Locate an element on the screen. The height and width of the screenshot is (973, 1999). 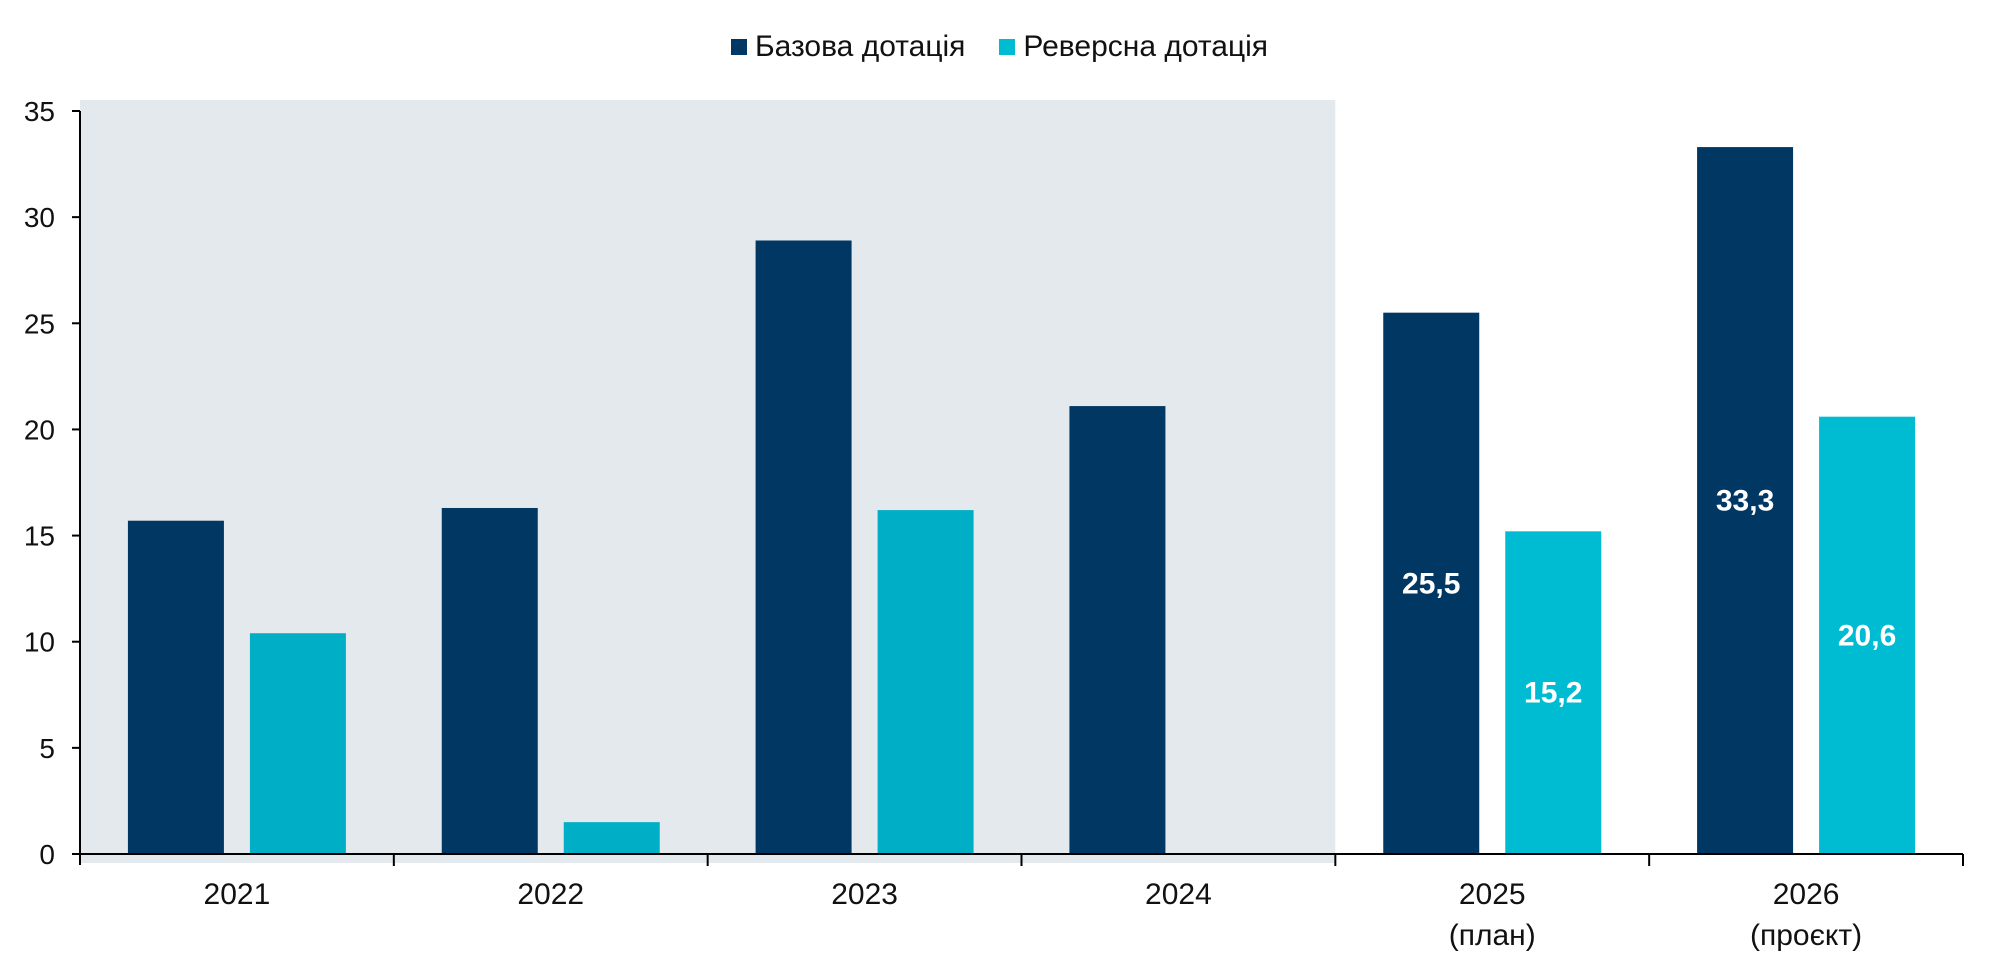
y-tick-label-10: 10 is located at coordinates (39, 642).